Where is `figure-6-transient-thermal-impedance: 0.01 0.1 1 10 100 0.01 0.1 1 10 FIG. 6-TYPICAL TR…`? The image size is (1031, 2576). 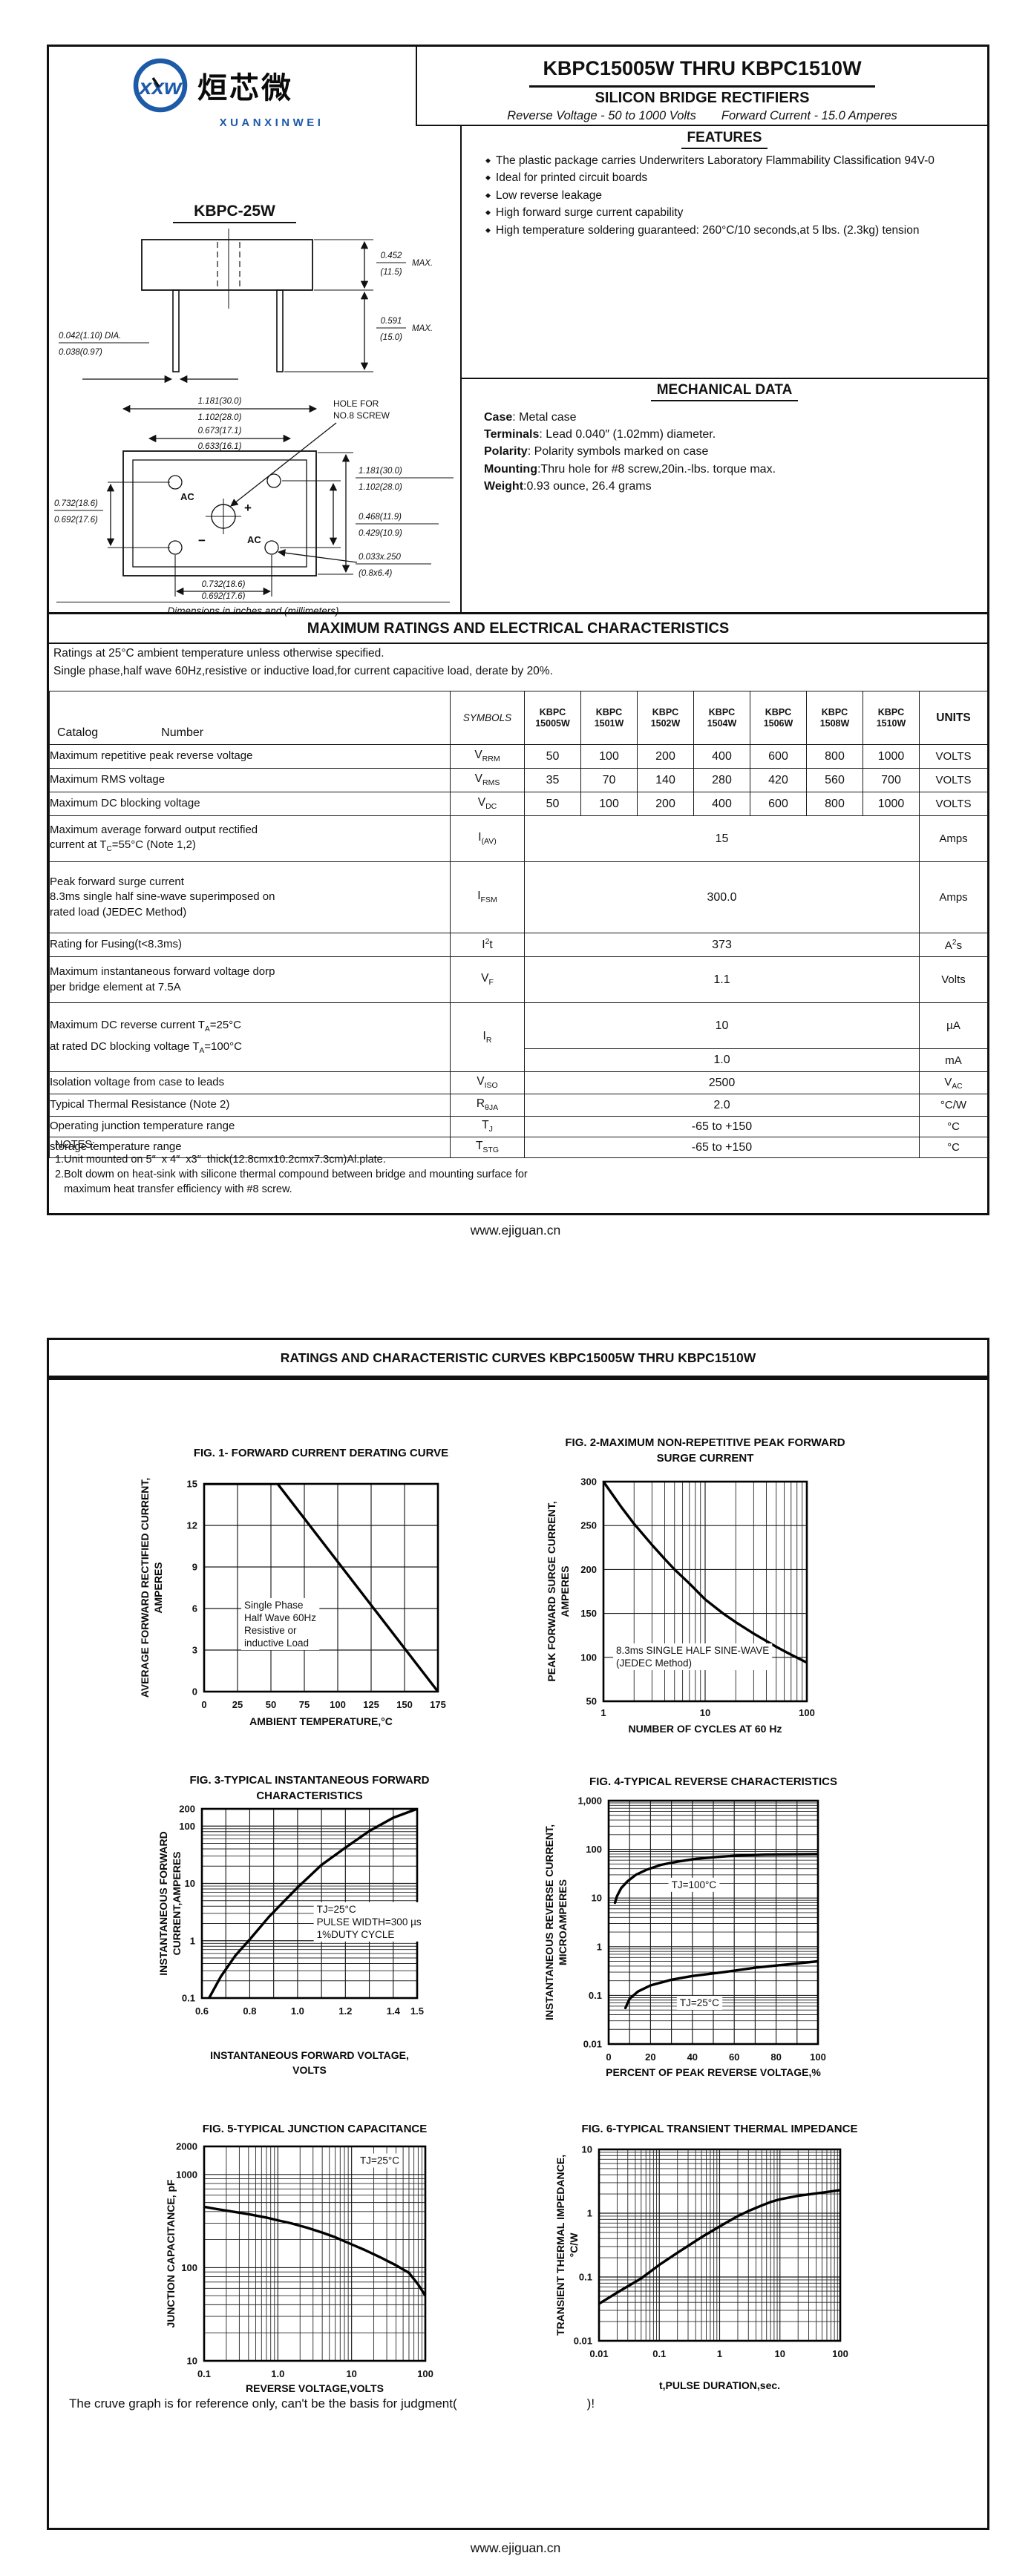
figure-6-transient-thermal-impedance: 0.01 0.1 1 10 100 0.01 0.1 1 10 FIG. 6-TYPICAL TR… is located at coordinates (753, 2276).